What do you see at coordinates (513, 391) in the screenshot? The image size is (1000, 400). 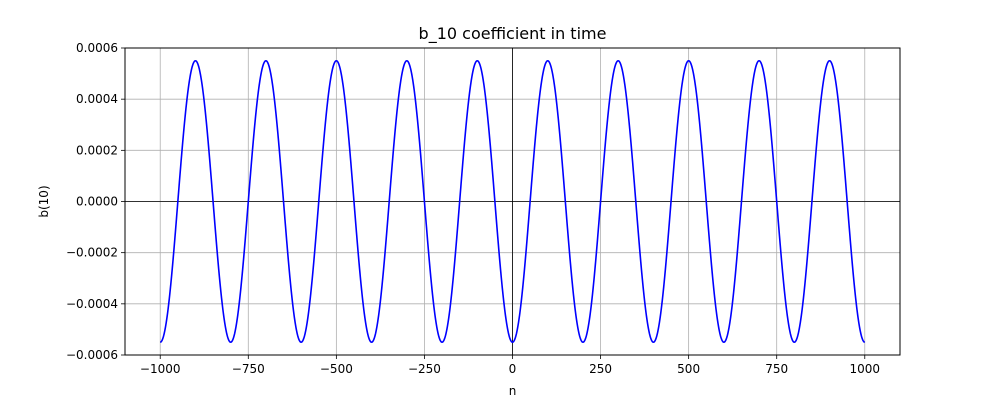 I see `x-axis-label: n` at bounding box center [513, 391].